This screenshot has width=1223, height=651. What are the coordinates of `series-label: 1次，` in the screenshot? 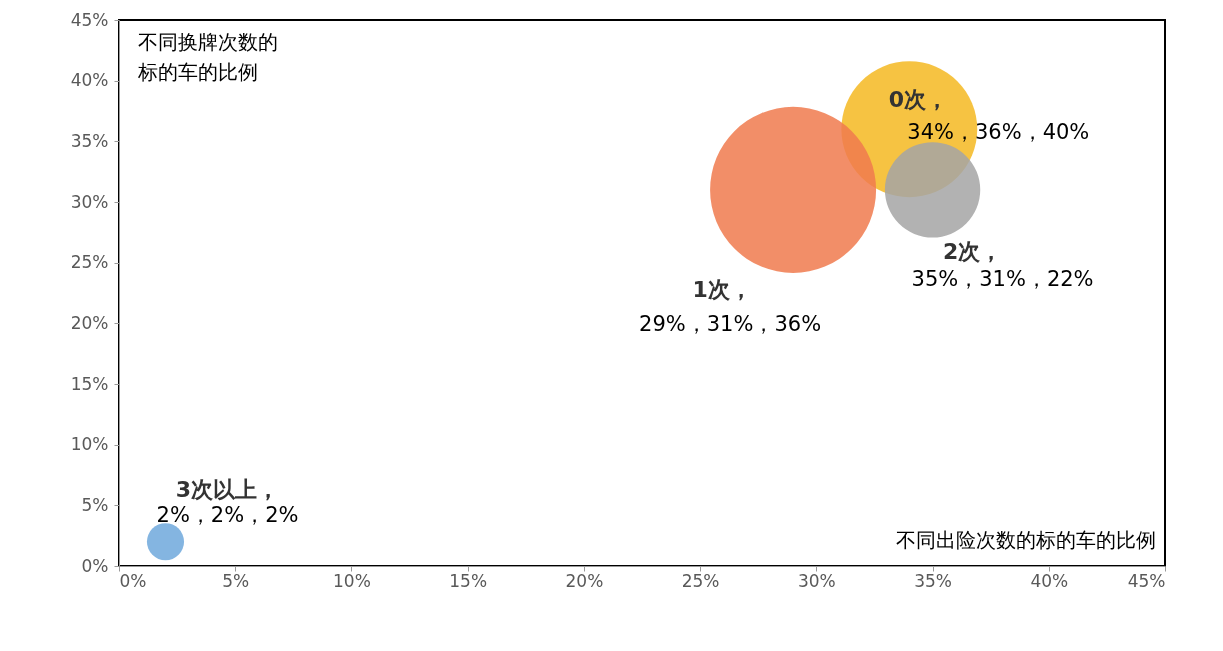 It's located at (722, 289).